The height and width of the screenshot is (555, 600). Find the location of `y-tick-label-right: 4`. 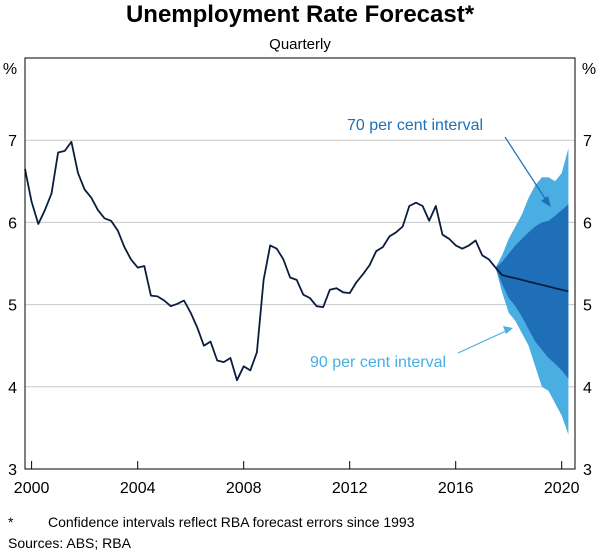

y-tick-label-right: 4 is located at coordinates (587, 388).